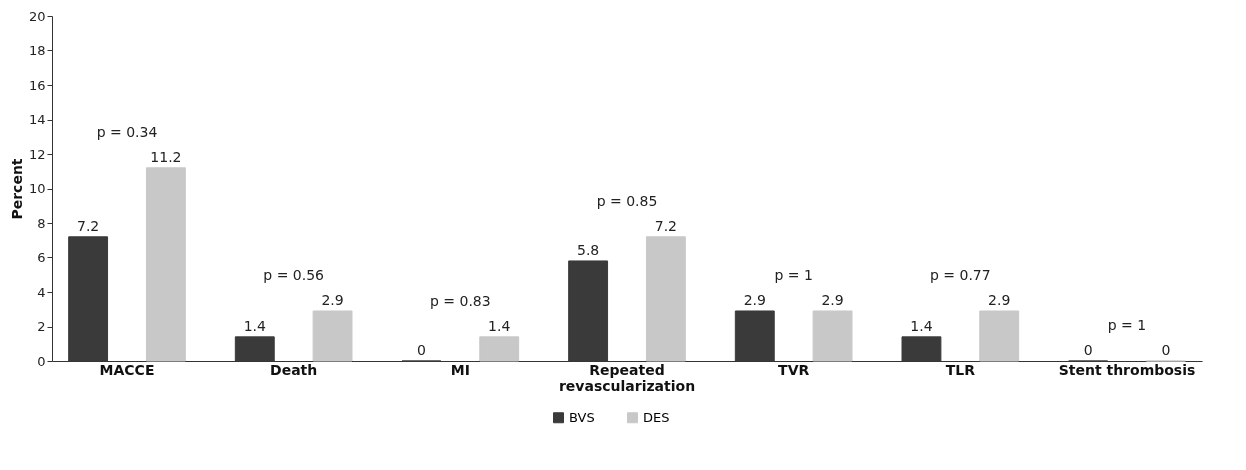 This screenshot has width=1246, height=470. What do you see at coordinates (37, 16) in the screenshot?
I see `y-tick-label: 20` at bounding box center [37, 16].